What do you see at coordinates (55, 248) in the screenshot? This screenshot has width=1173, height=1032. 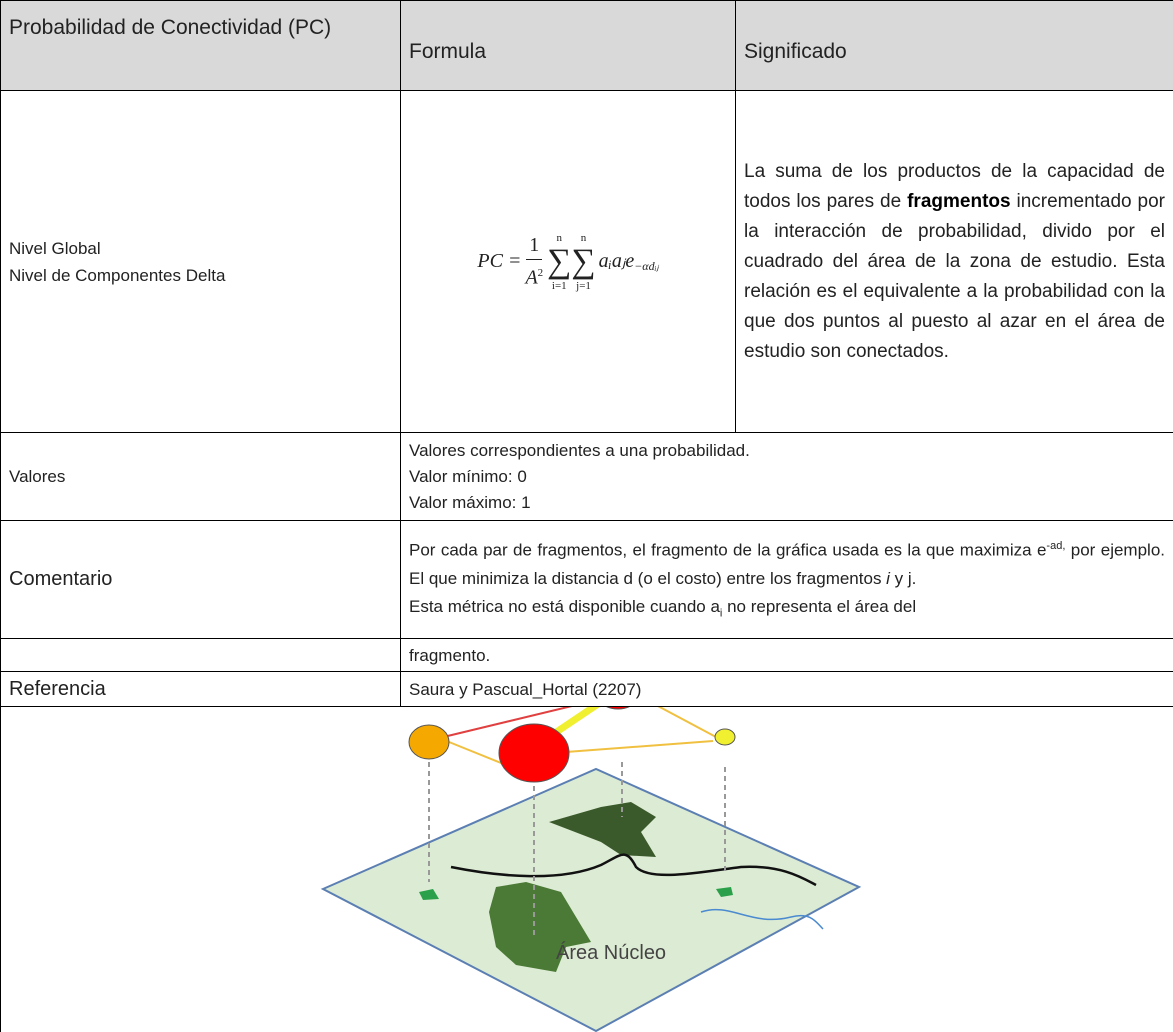 I see `level: Nivel Global` at bounding box center [55, 248].